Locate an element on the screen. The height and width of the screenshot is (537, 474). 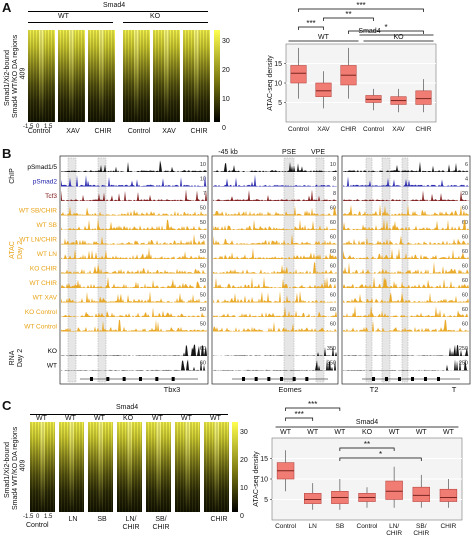
box-c-ytick-label-5: 5 is located at coordinates (266, 500).